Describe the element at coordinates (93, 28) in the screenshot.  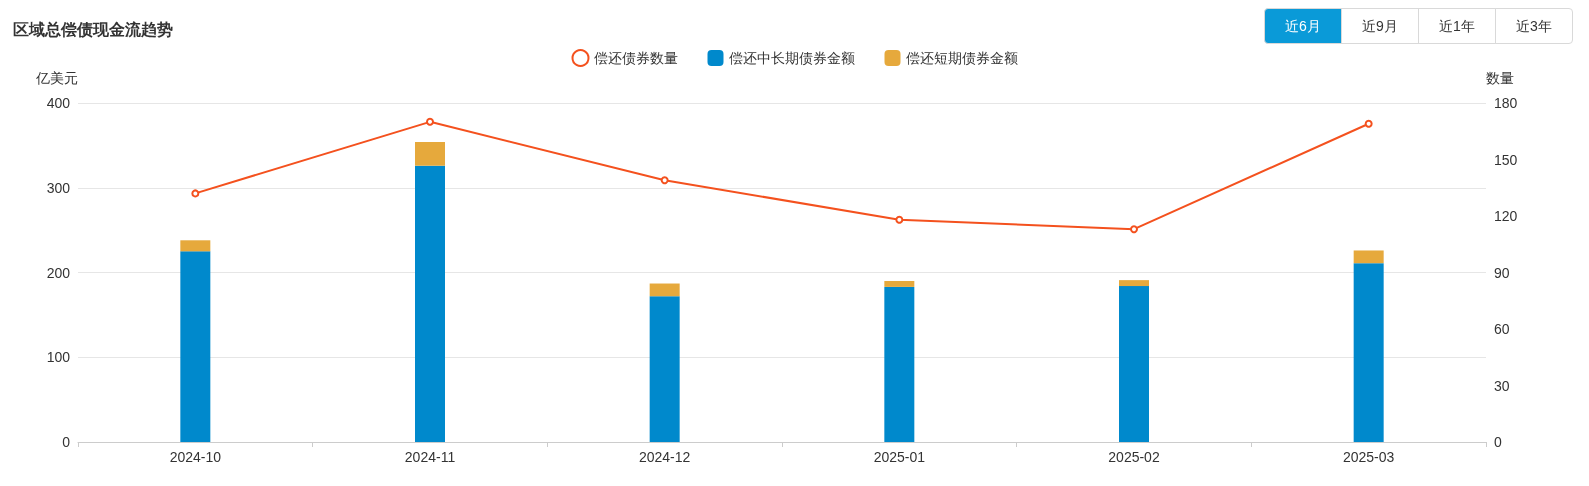
I see `chart-title: 区域总偿债现金流趋势` at that location.